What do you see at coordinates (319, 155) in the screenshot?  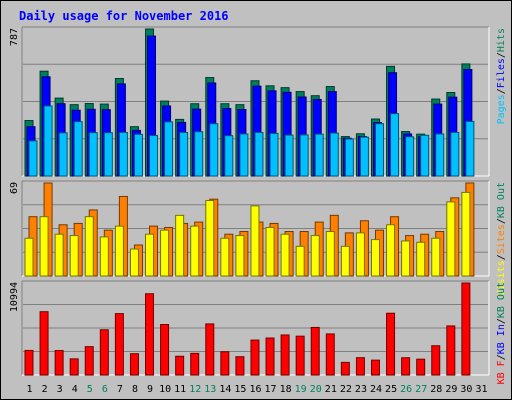 I see `bar-pages-day-20-fill` at bounding box center [319, 155].